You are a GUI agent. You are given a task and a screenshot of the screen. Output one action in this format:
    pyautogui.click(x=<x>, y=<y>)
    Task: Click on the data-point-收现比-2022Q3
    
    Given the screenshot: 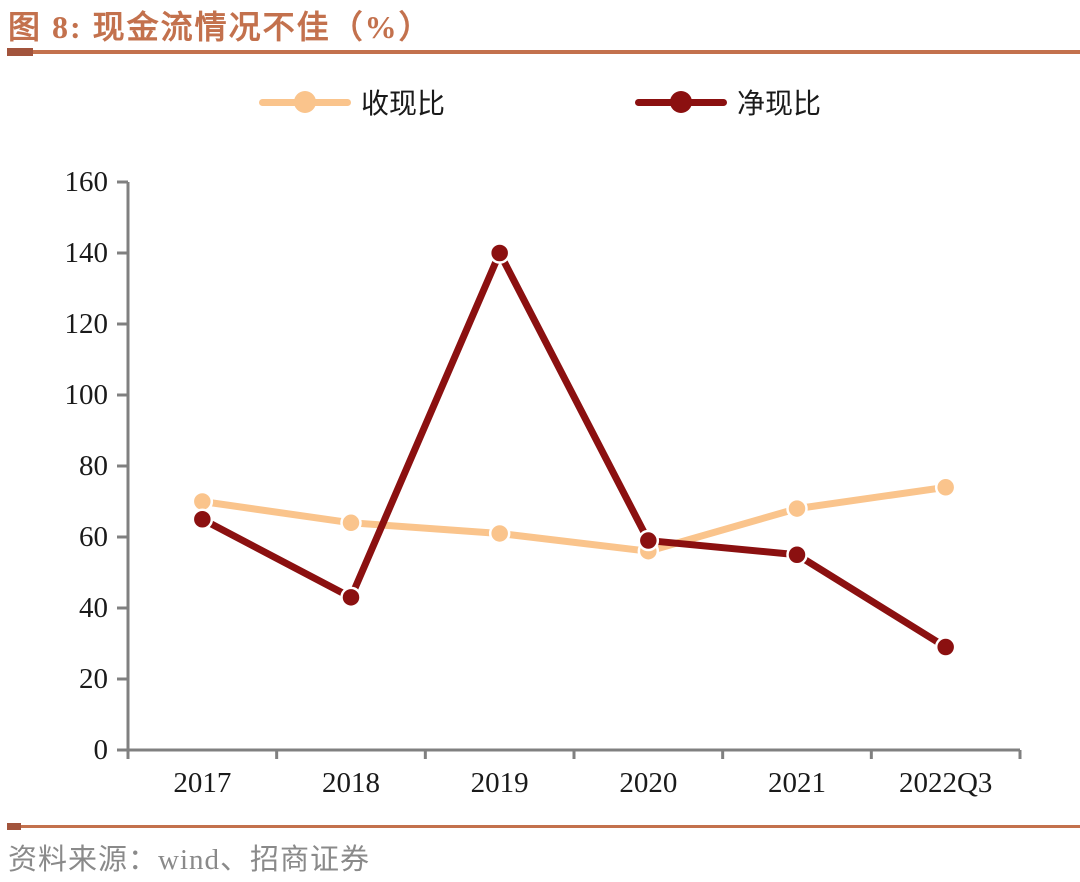 What is the action you would take?
    pyautogui.click(x=945, y=487)
    